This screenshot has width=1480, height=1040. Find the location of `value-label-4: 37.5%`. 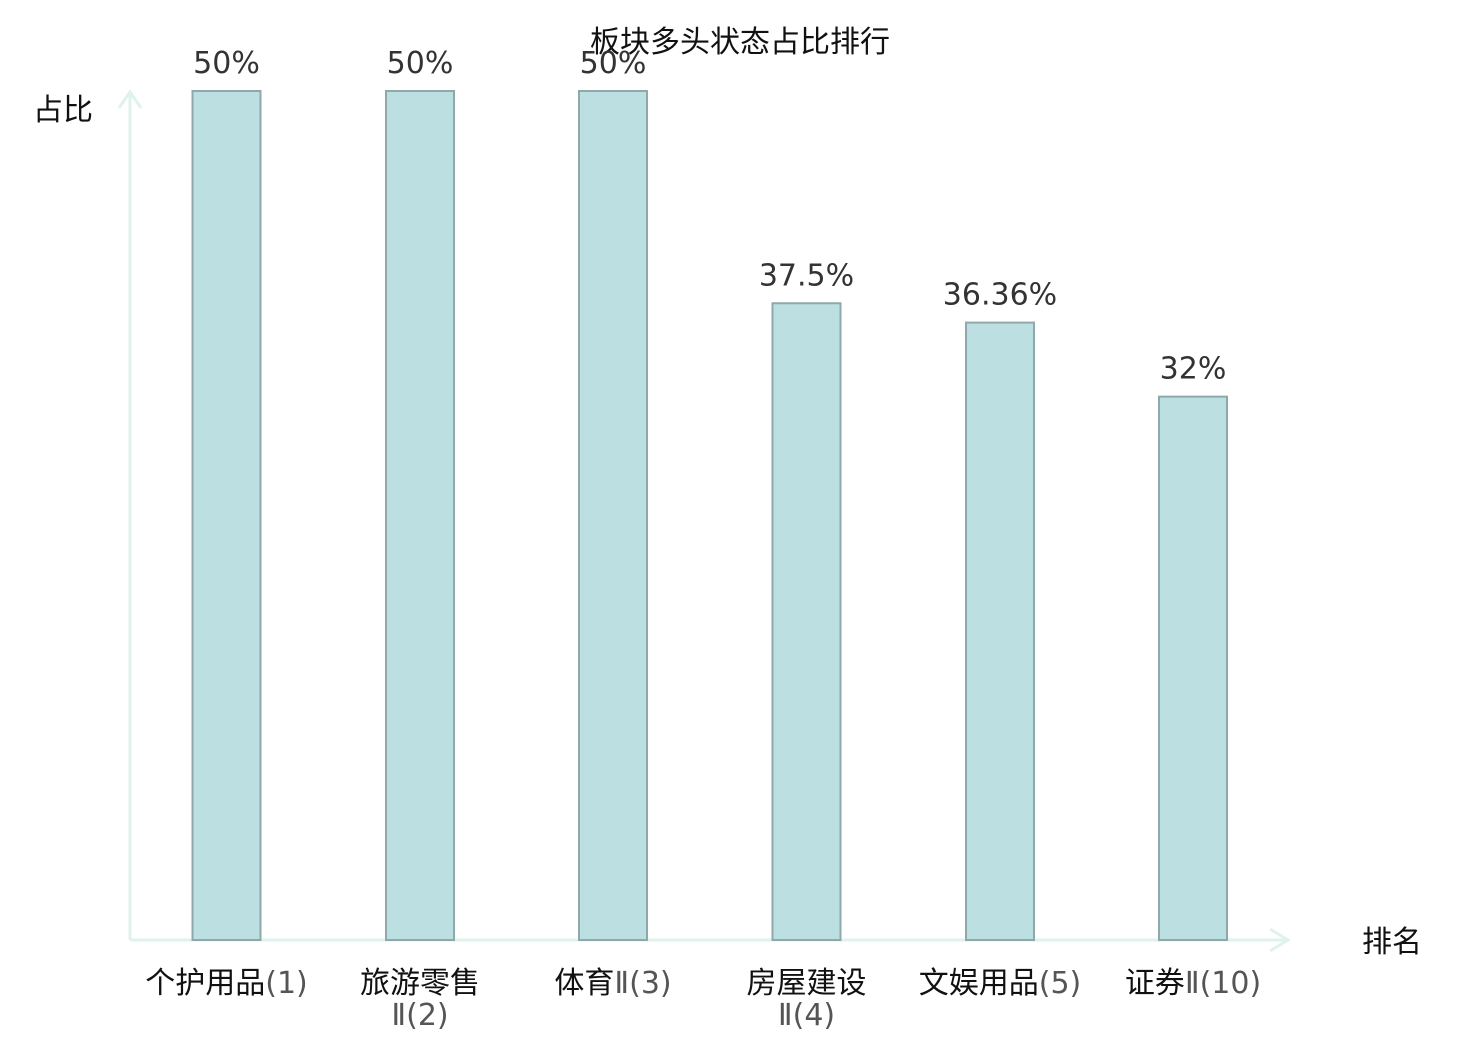

value-label-4: 37.5% is located at coordinates (806, 275).